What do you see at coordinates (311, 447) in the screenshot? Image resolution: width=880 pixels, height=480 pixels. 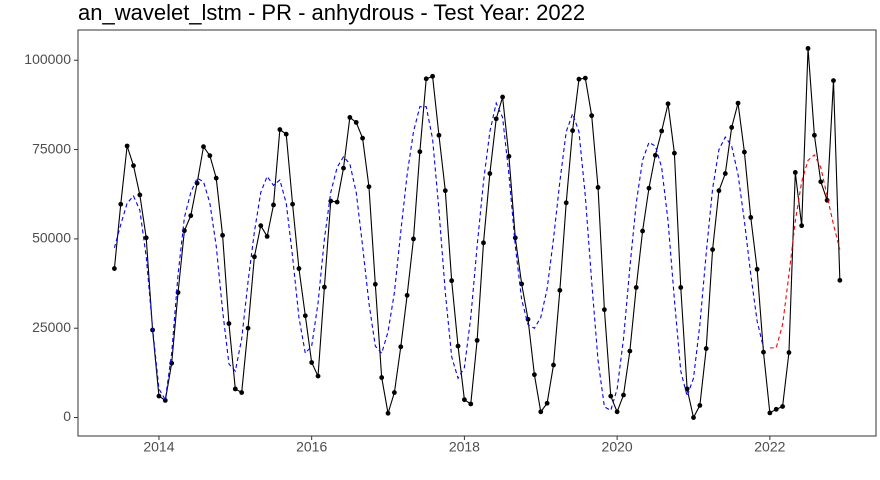 I see `x-tick-label: 2016` at bounding box center [311, 447].